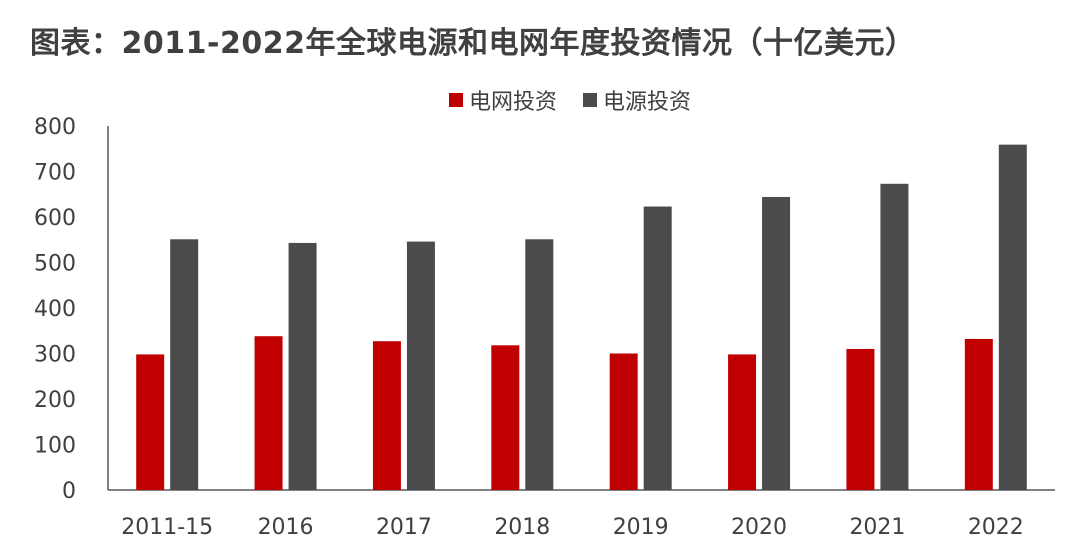 This screenshot has height=546, width=1080. What do you see at coordinates (641, 527) in the screenshot?
I see `x-tick-label: 2019` at bounding box center [641, 527].